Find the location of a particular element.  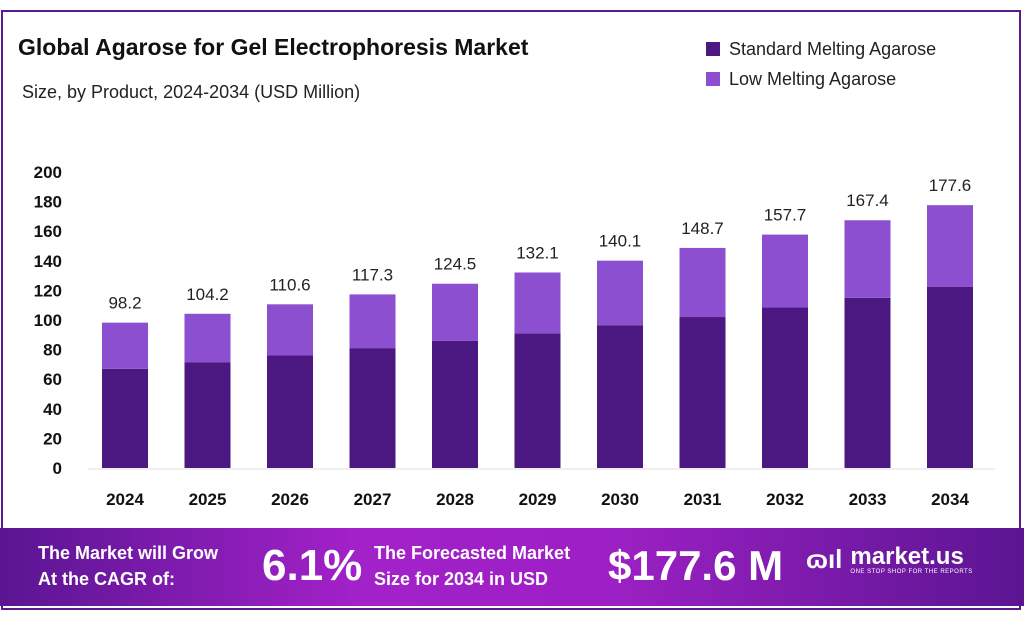

y-tick-label: 200 is located at coordinates (48, 172).